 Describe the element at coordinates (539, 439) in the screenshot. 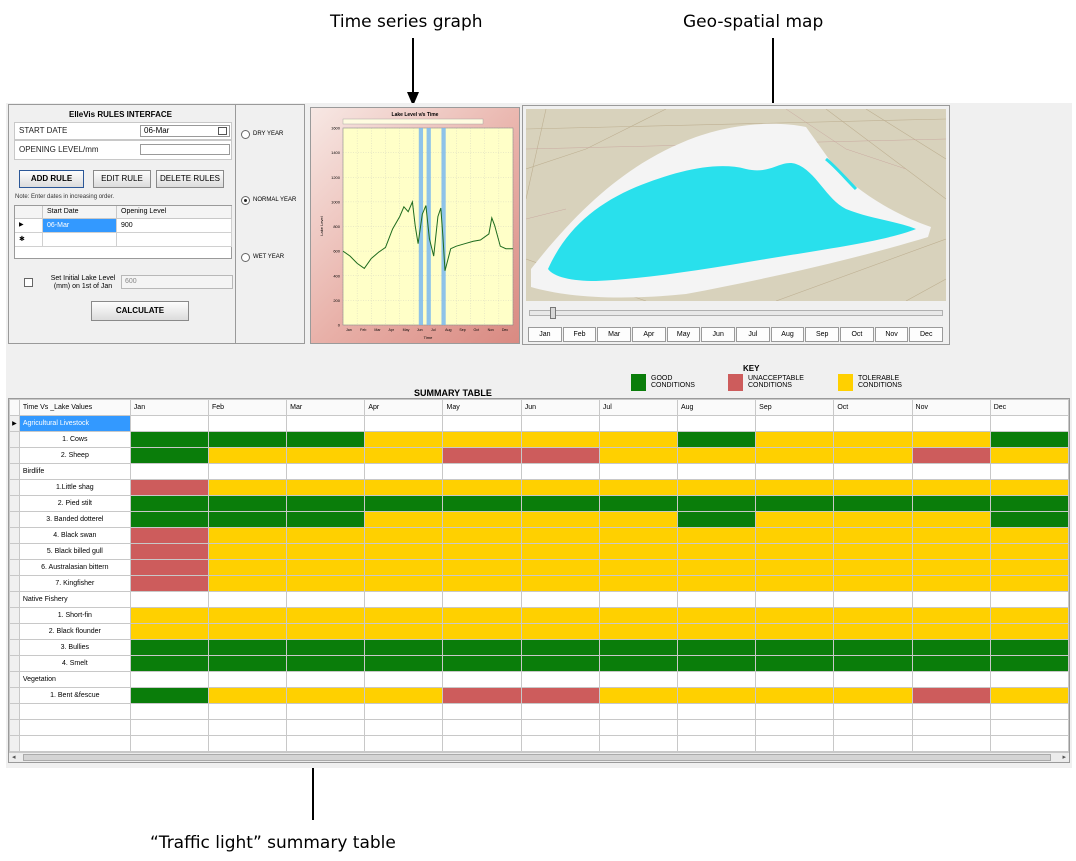

I see `summary-row: 1. Cows` at that location.